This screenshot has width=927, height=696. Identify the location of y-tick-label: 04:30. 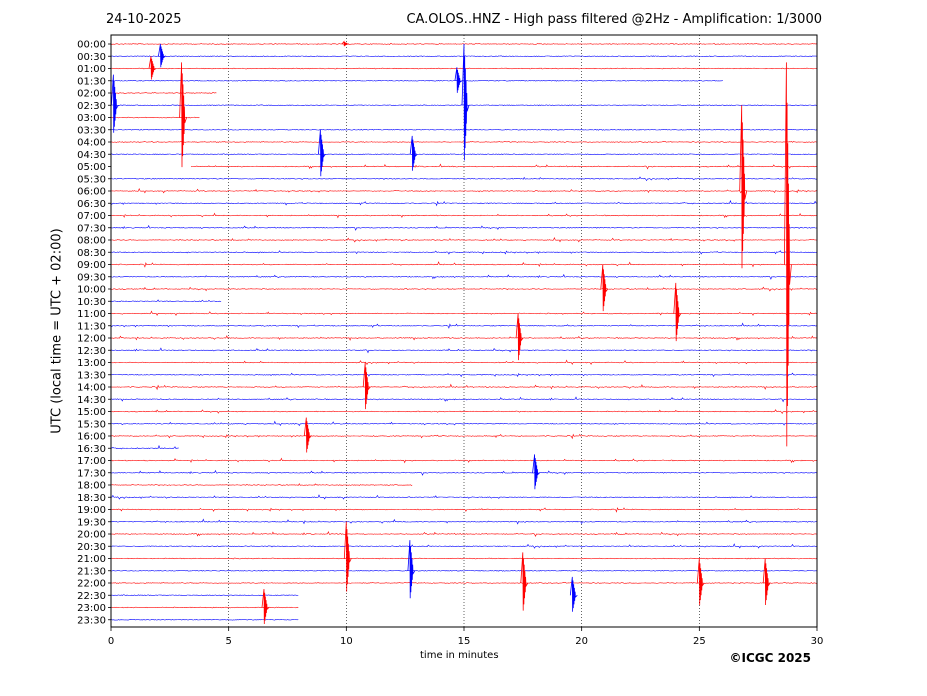
(91, 155).